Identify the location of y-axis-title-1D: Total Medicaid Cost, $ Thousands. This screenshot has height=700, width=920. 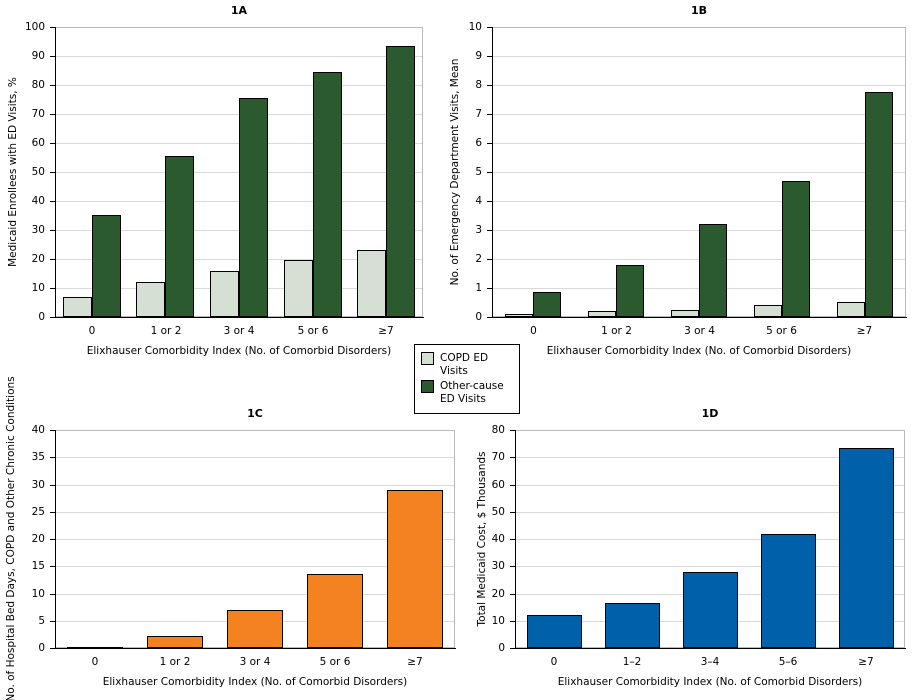
(482, 539).